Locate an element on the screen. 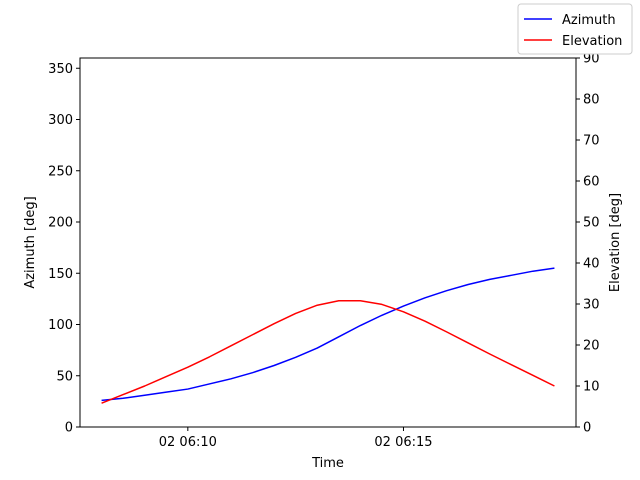 The width and height of the screenshot is (640, 480). right-tick-label: 0 is located at coordinates (587, 428).